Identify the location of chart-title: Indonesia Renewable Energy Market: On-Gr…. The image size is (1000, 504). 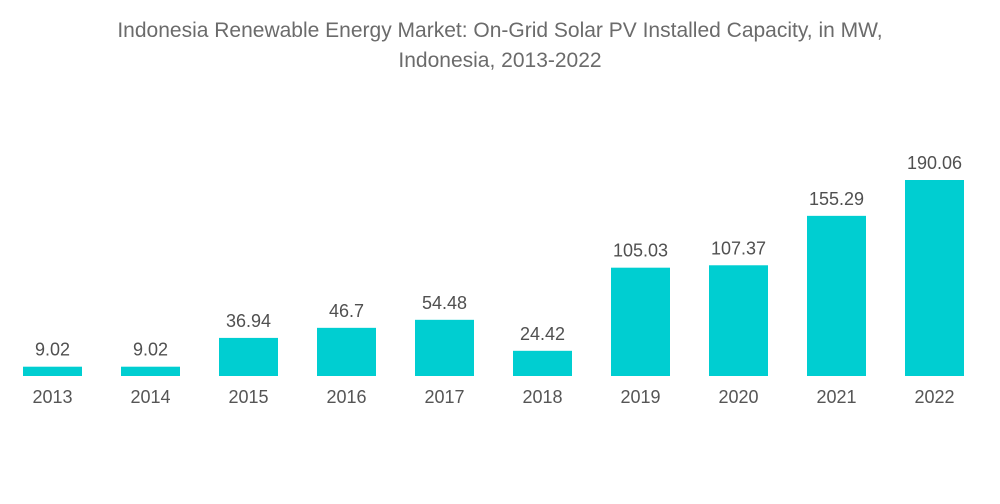
(500, 46).